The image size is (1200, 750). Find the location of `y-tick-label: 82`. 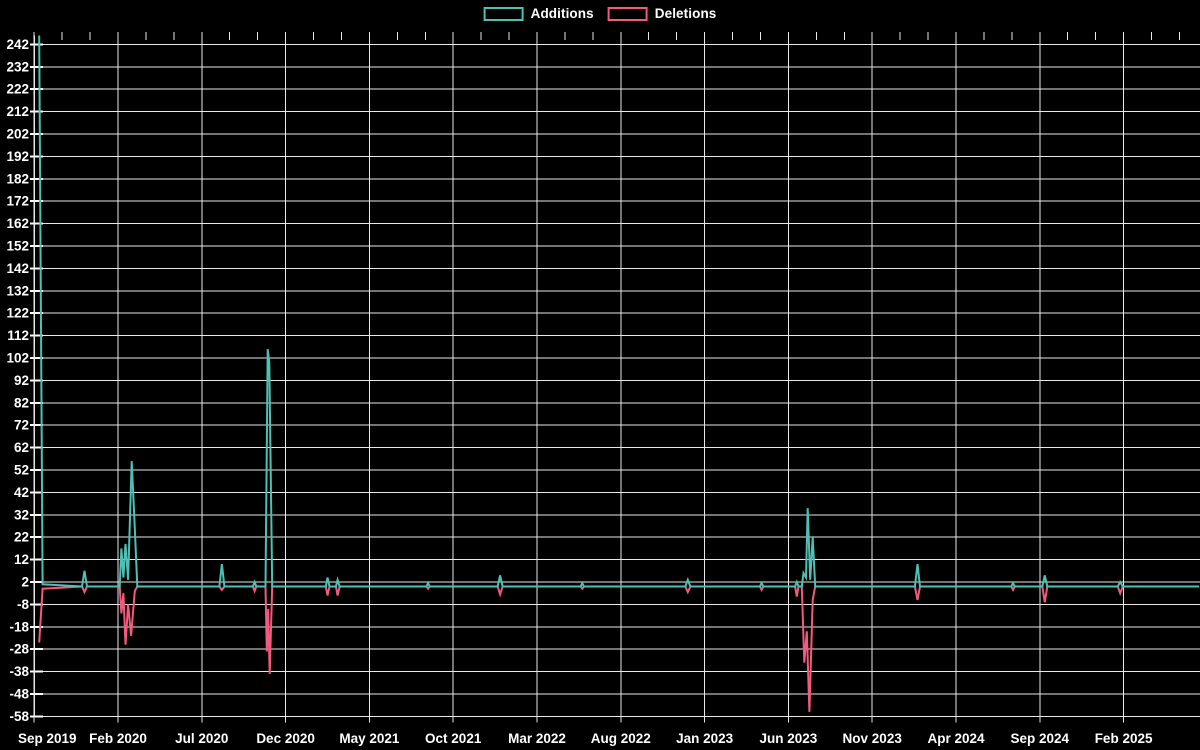

y-tick-label: 82 is located at coordinates (21, 402).